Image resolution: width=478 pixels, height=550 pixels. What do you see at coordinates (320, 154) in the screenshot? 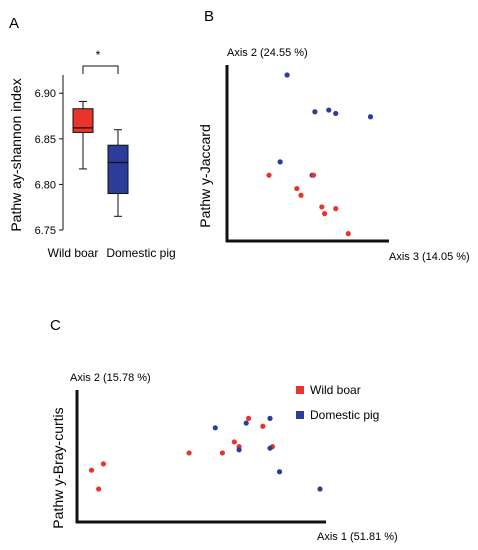
I see `panel-b-points` at bounding box center [320, 154].